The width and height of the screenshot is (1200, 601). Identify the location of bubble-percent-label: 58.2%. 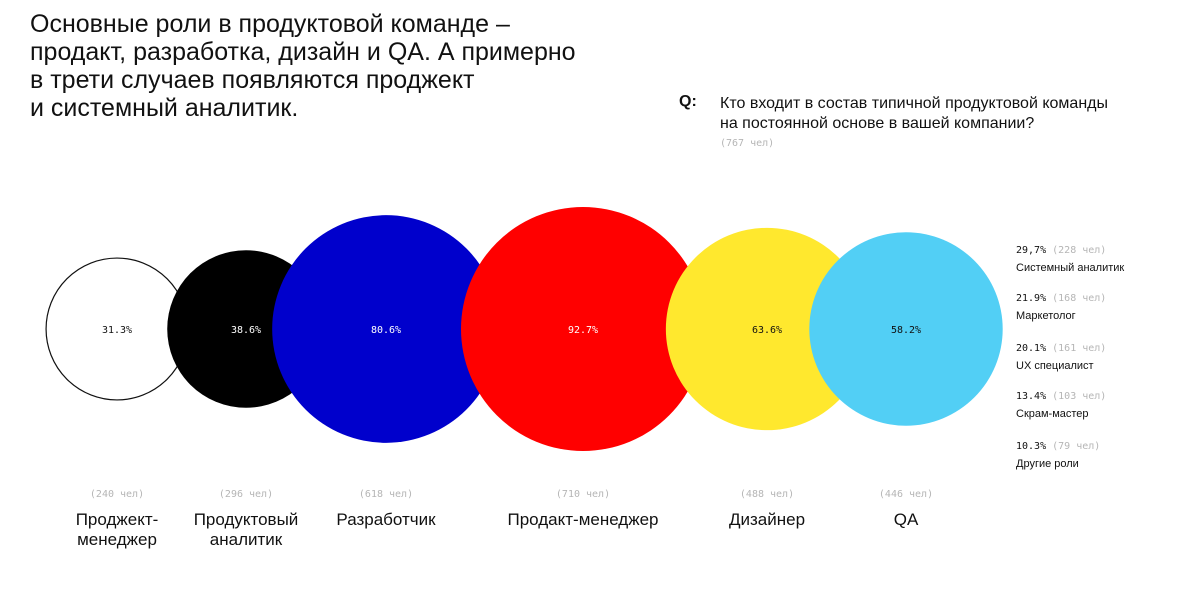
(906, 330).